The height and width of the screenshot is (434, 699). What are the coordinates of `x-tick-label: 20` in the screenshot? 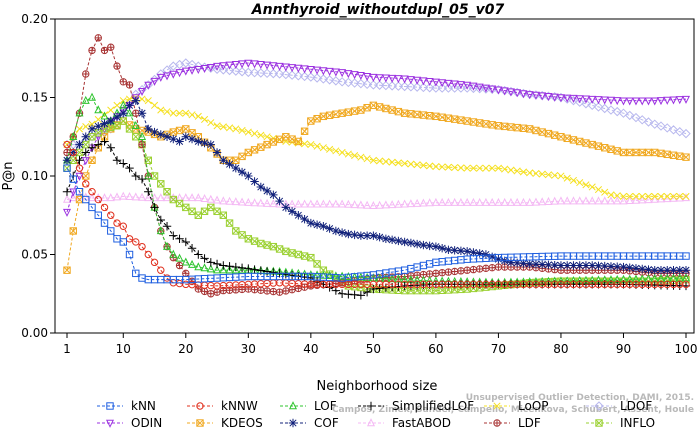 It's located at (185, 349).